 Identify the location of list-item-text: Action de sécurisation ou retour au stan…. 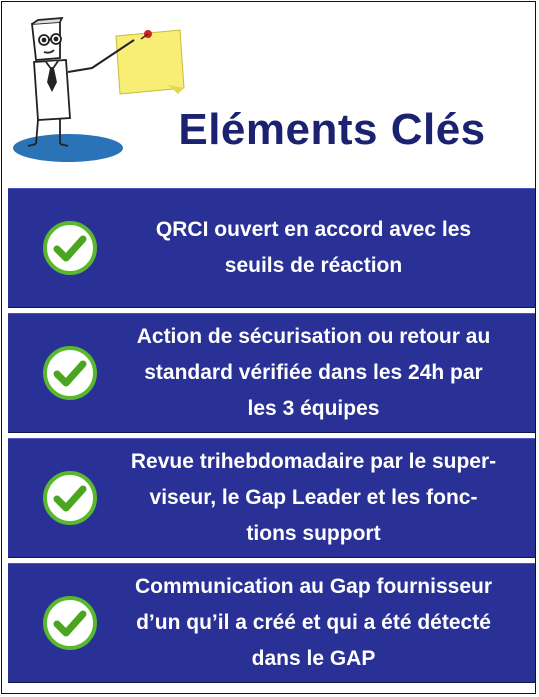
(313, 372).